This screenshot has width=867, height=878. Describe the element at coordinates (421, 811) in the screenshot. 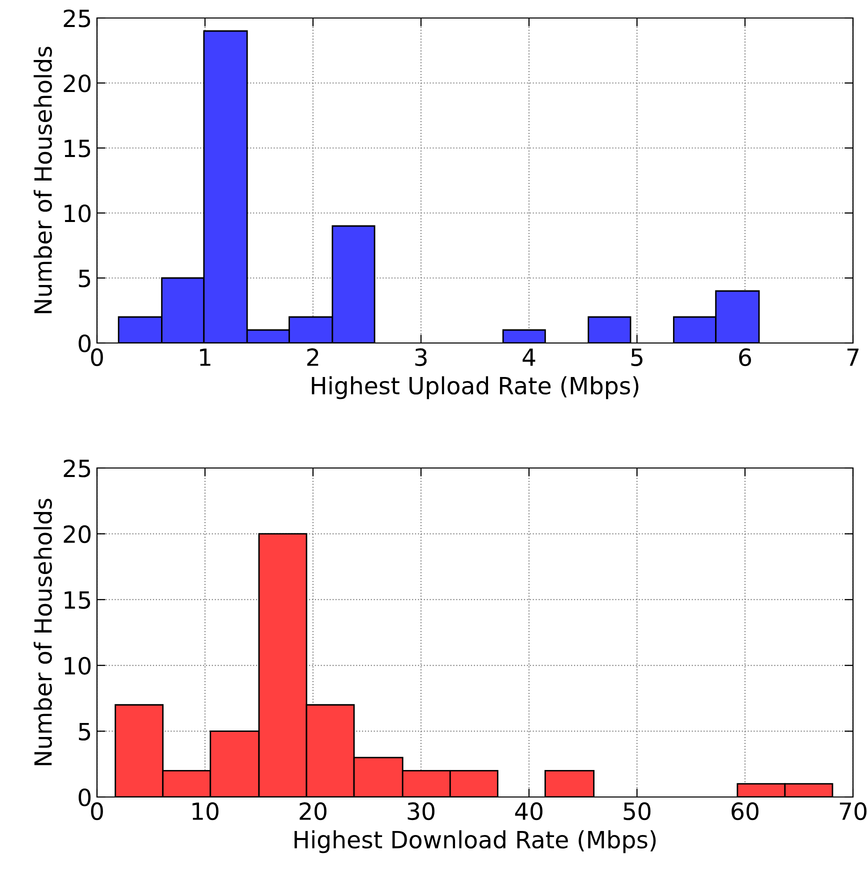

I see `x-tick-label: 30` at that location.